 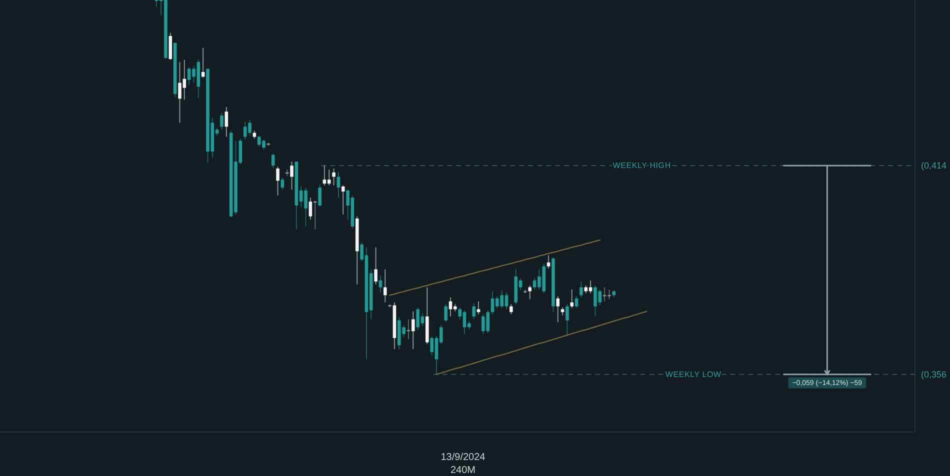 I want to click on text: 240M, so click(x=463, y=470).